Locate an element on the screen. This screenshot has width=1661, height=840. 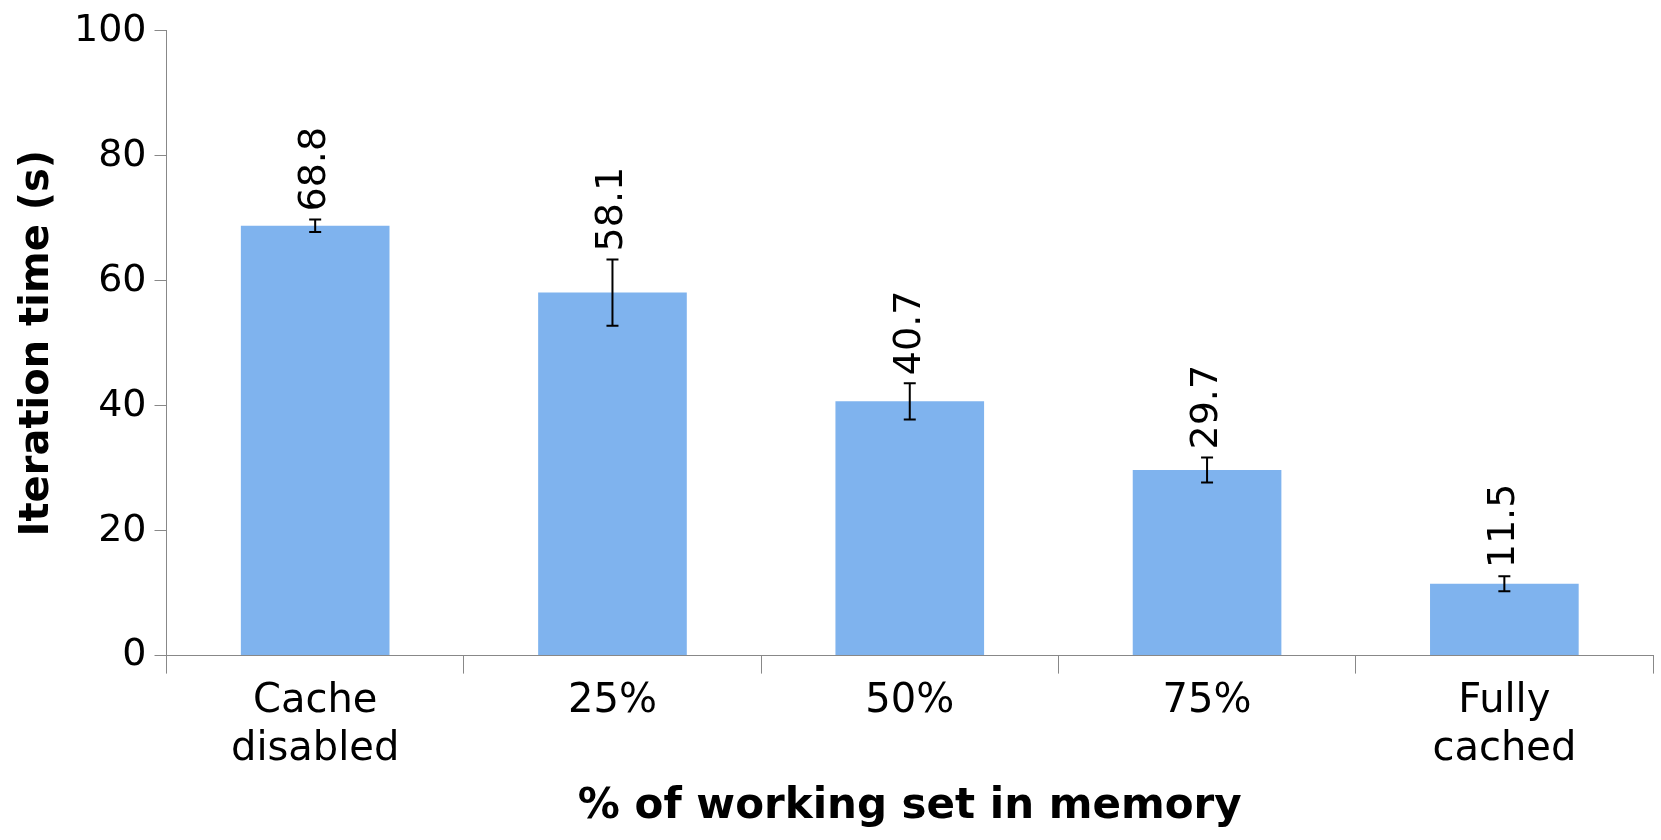
y-tick-label: 60 is located at coordinates (122, 277).